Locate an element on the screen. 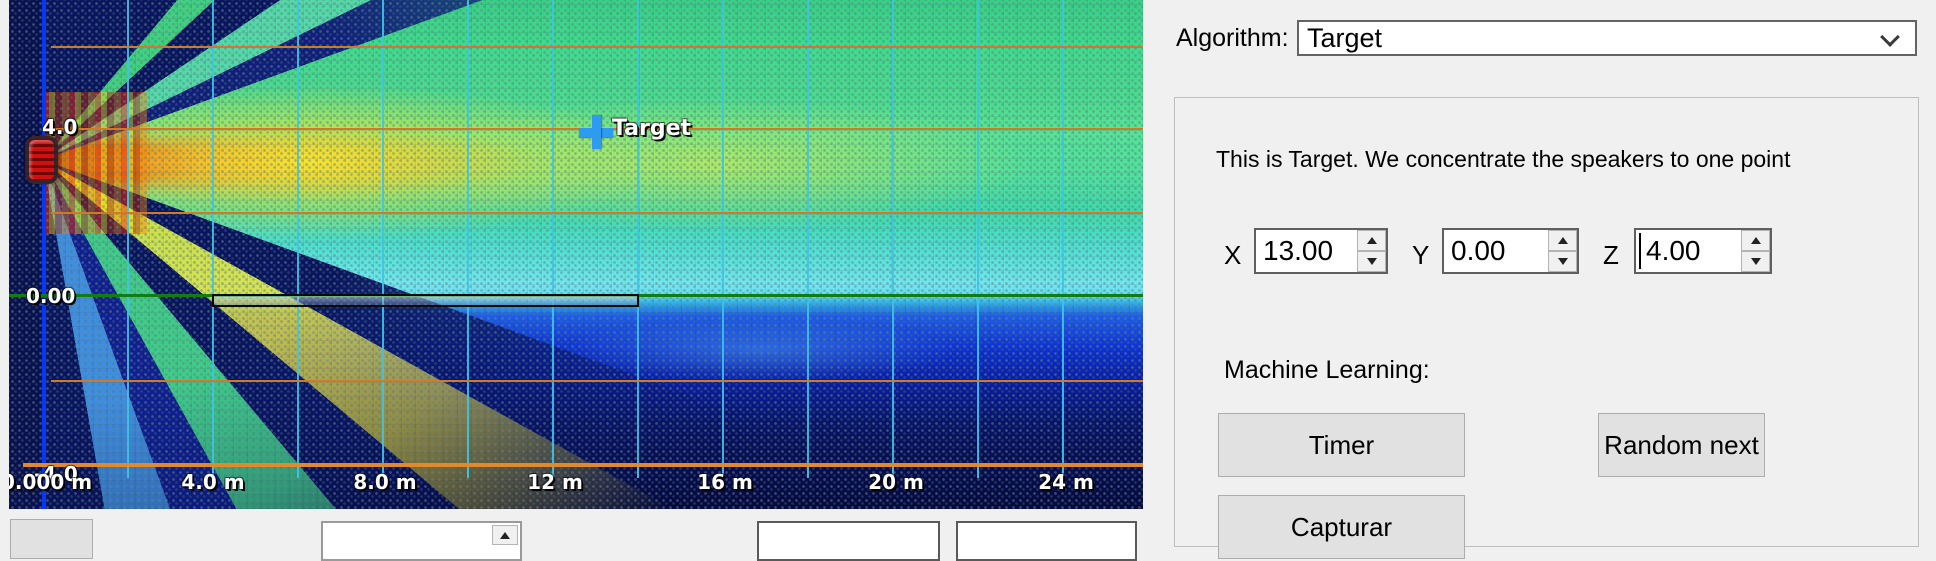 The height and width of the screenshot is (561, 1936). bottom-spinbox is located at coordinates (421, 541).